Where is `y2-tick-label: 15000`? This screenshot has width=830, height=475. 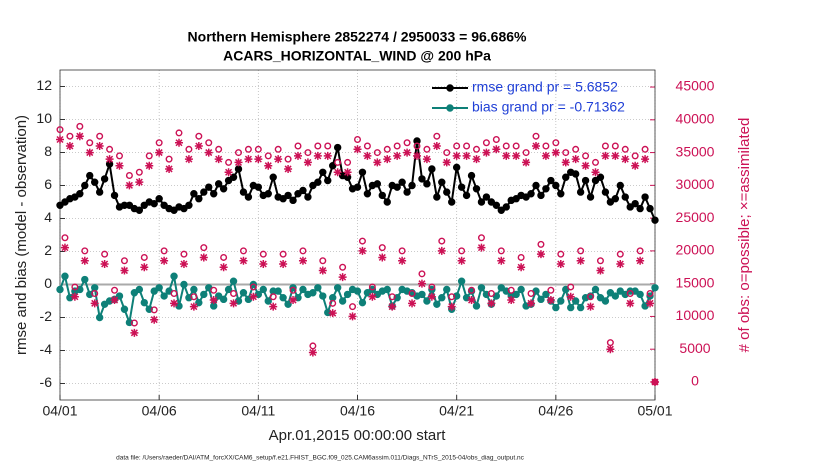 y2-tick-label: 15000 is located at coordinates (695, 282).